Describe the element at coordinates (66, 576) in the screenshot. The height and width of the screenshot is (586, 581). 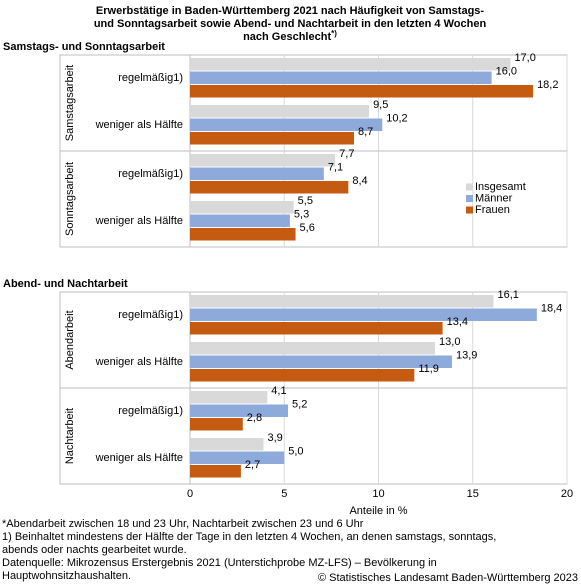
I see `footnote: Hauptwohnsitzhaushalten.` at that location.